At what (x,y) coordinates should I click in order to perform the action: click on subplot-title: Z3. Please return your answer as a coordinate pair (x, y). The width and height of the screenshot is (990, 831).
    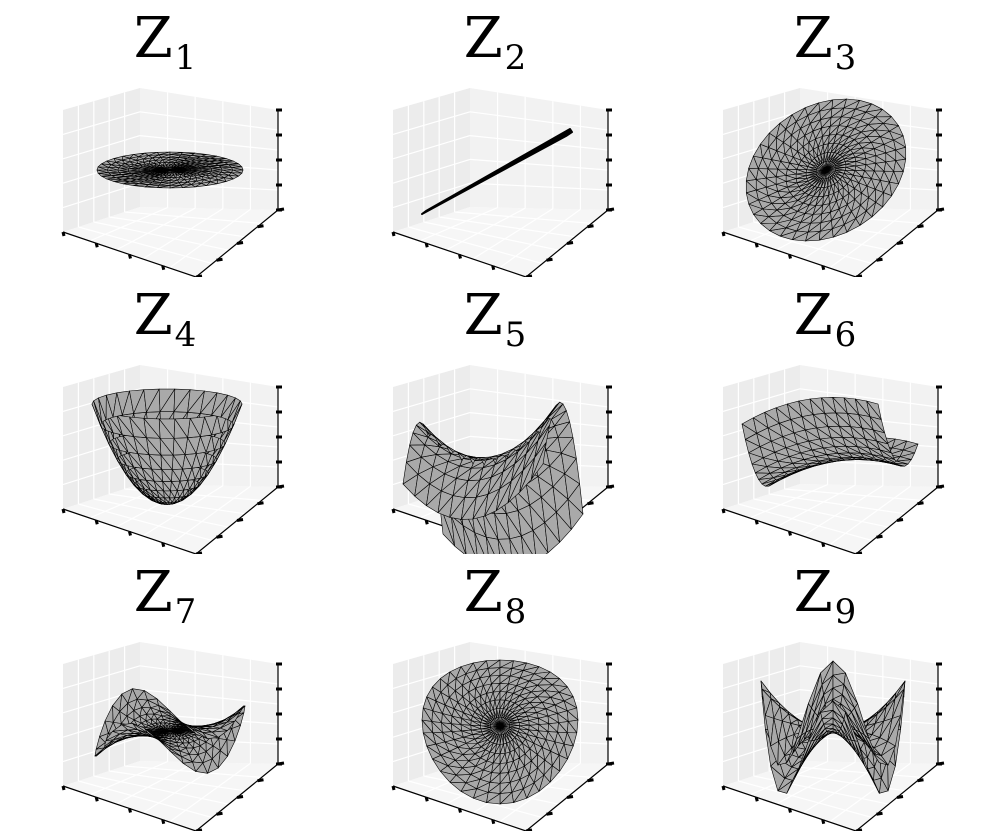
    Looking at the image, I should click on (825, 48).